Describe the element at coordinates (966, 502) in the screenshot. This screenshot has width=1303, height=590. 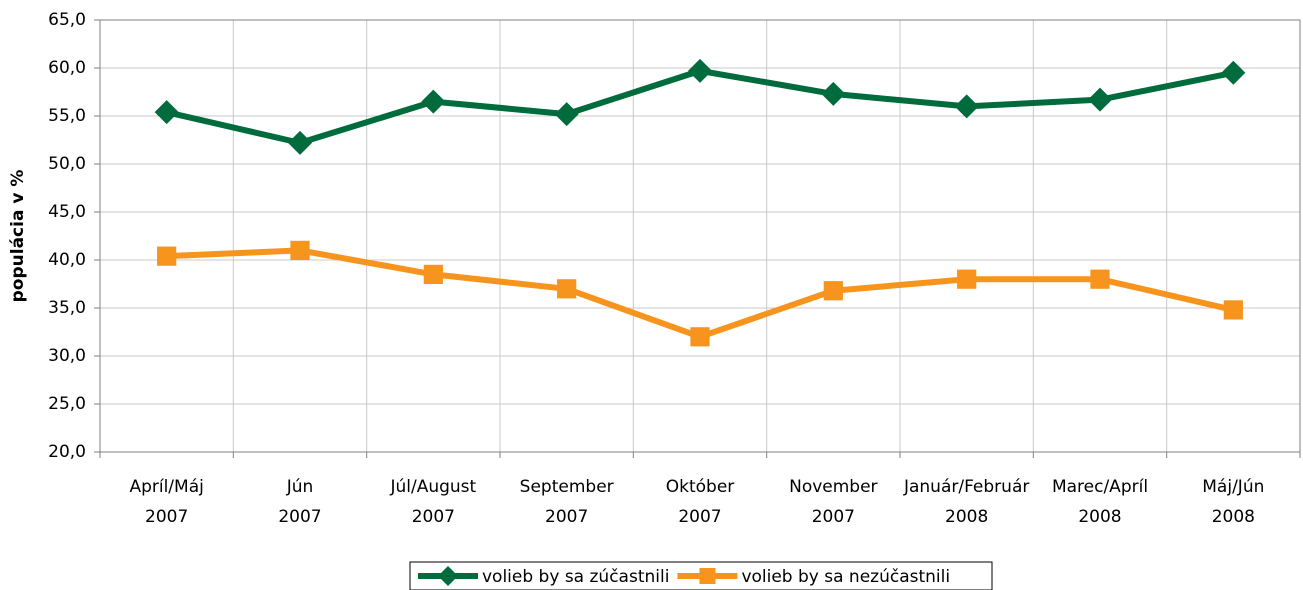
I see `x-tick-label: Január/Február 2008` at that location.